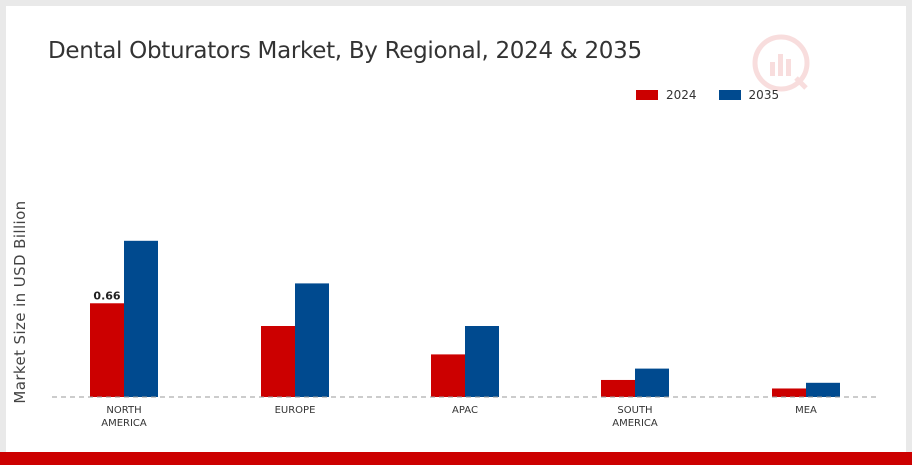 The height and width of the screenshot is (465, 912). Describe the element at coordinates (106, 295) in the screenshot. I see `data-label: 0.66` at that location.